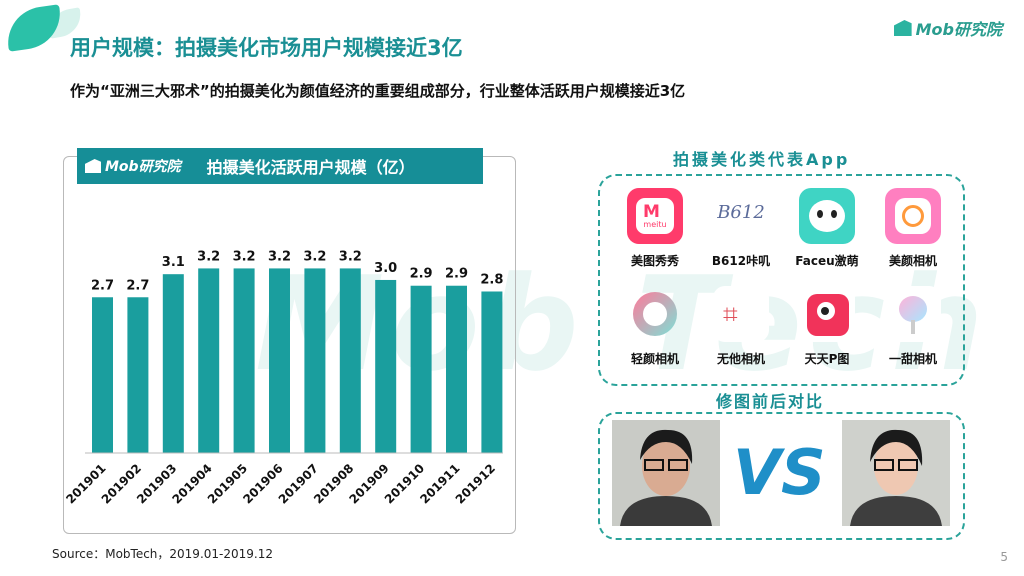 The width and height of the screenshot is (1024, 576). What do you see at coordinates (655, 216) in the screenshot?
I see `meitu-icon: M meitu` at bounding box center [655, 216].